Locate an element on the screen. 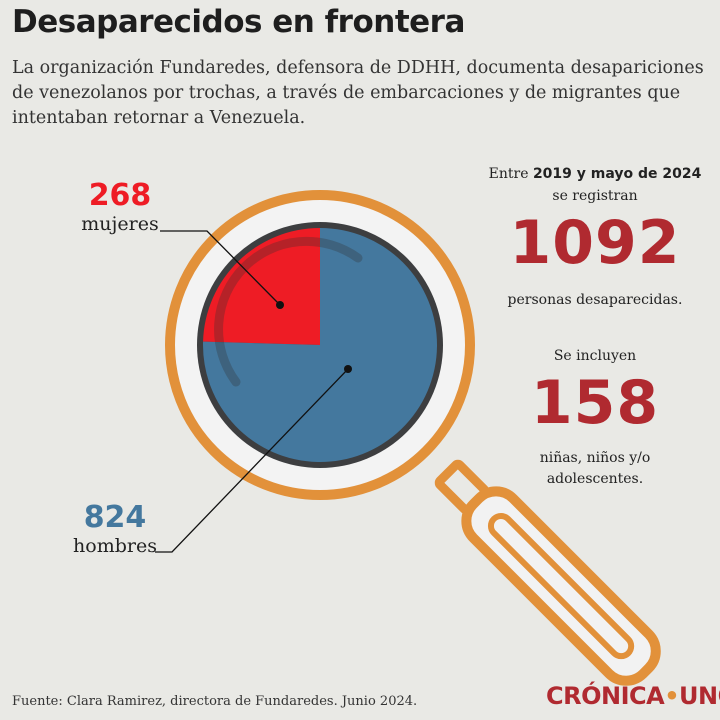 The image size is (720, 720). total-number: 1092 is located at coordinates (595, 243).